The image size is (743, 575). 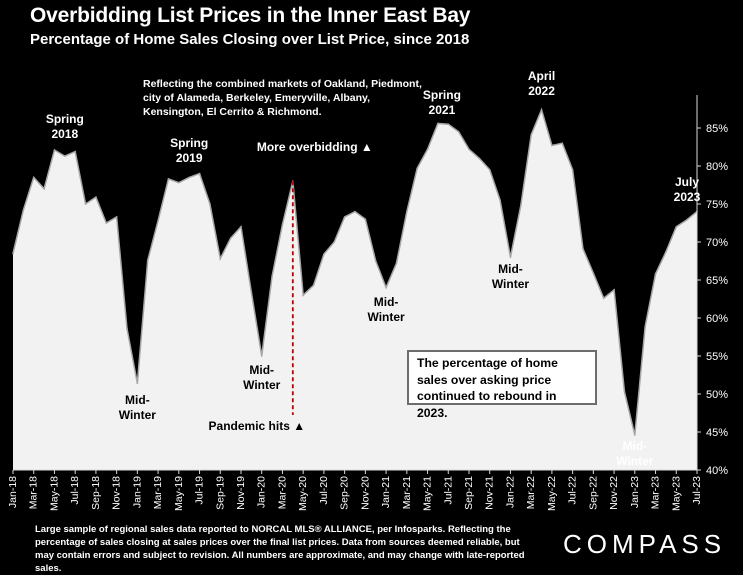 What do you see at coordinates (407, 492) in the screenshot?
I see `x-tick-label: Mar-21` at bounding box center [407, 492].